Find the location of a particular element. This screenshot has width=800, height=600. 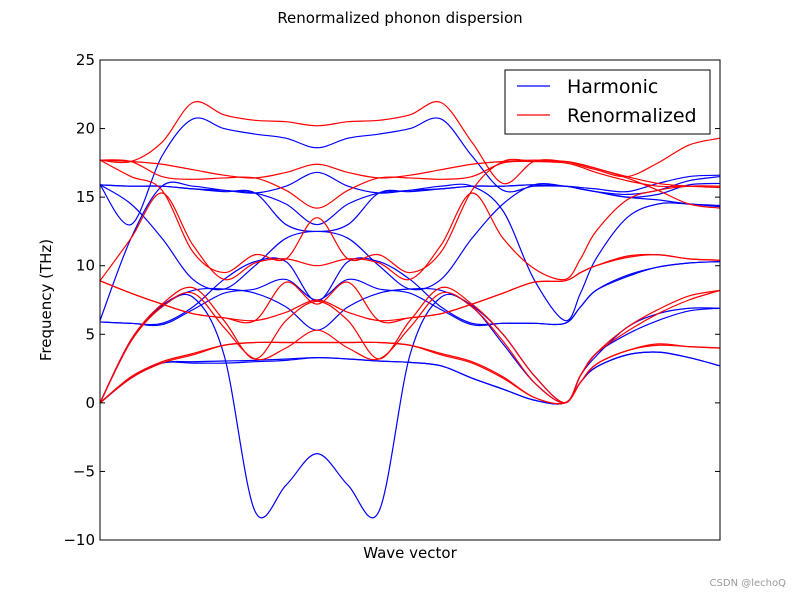

y-tick-label: 20 is located at coordinates (85, 129).